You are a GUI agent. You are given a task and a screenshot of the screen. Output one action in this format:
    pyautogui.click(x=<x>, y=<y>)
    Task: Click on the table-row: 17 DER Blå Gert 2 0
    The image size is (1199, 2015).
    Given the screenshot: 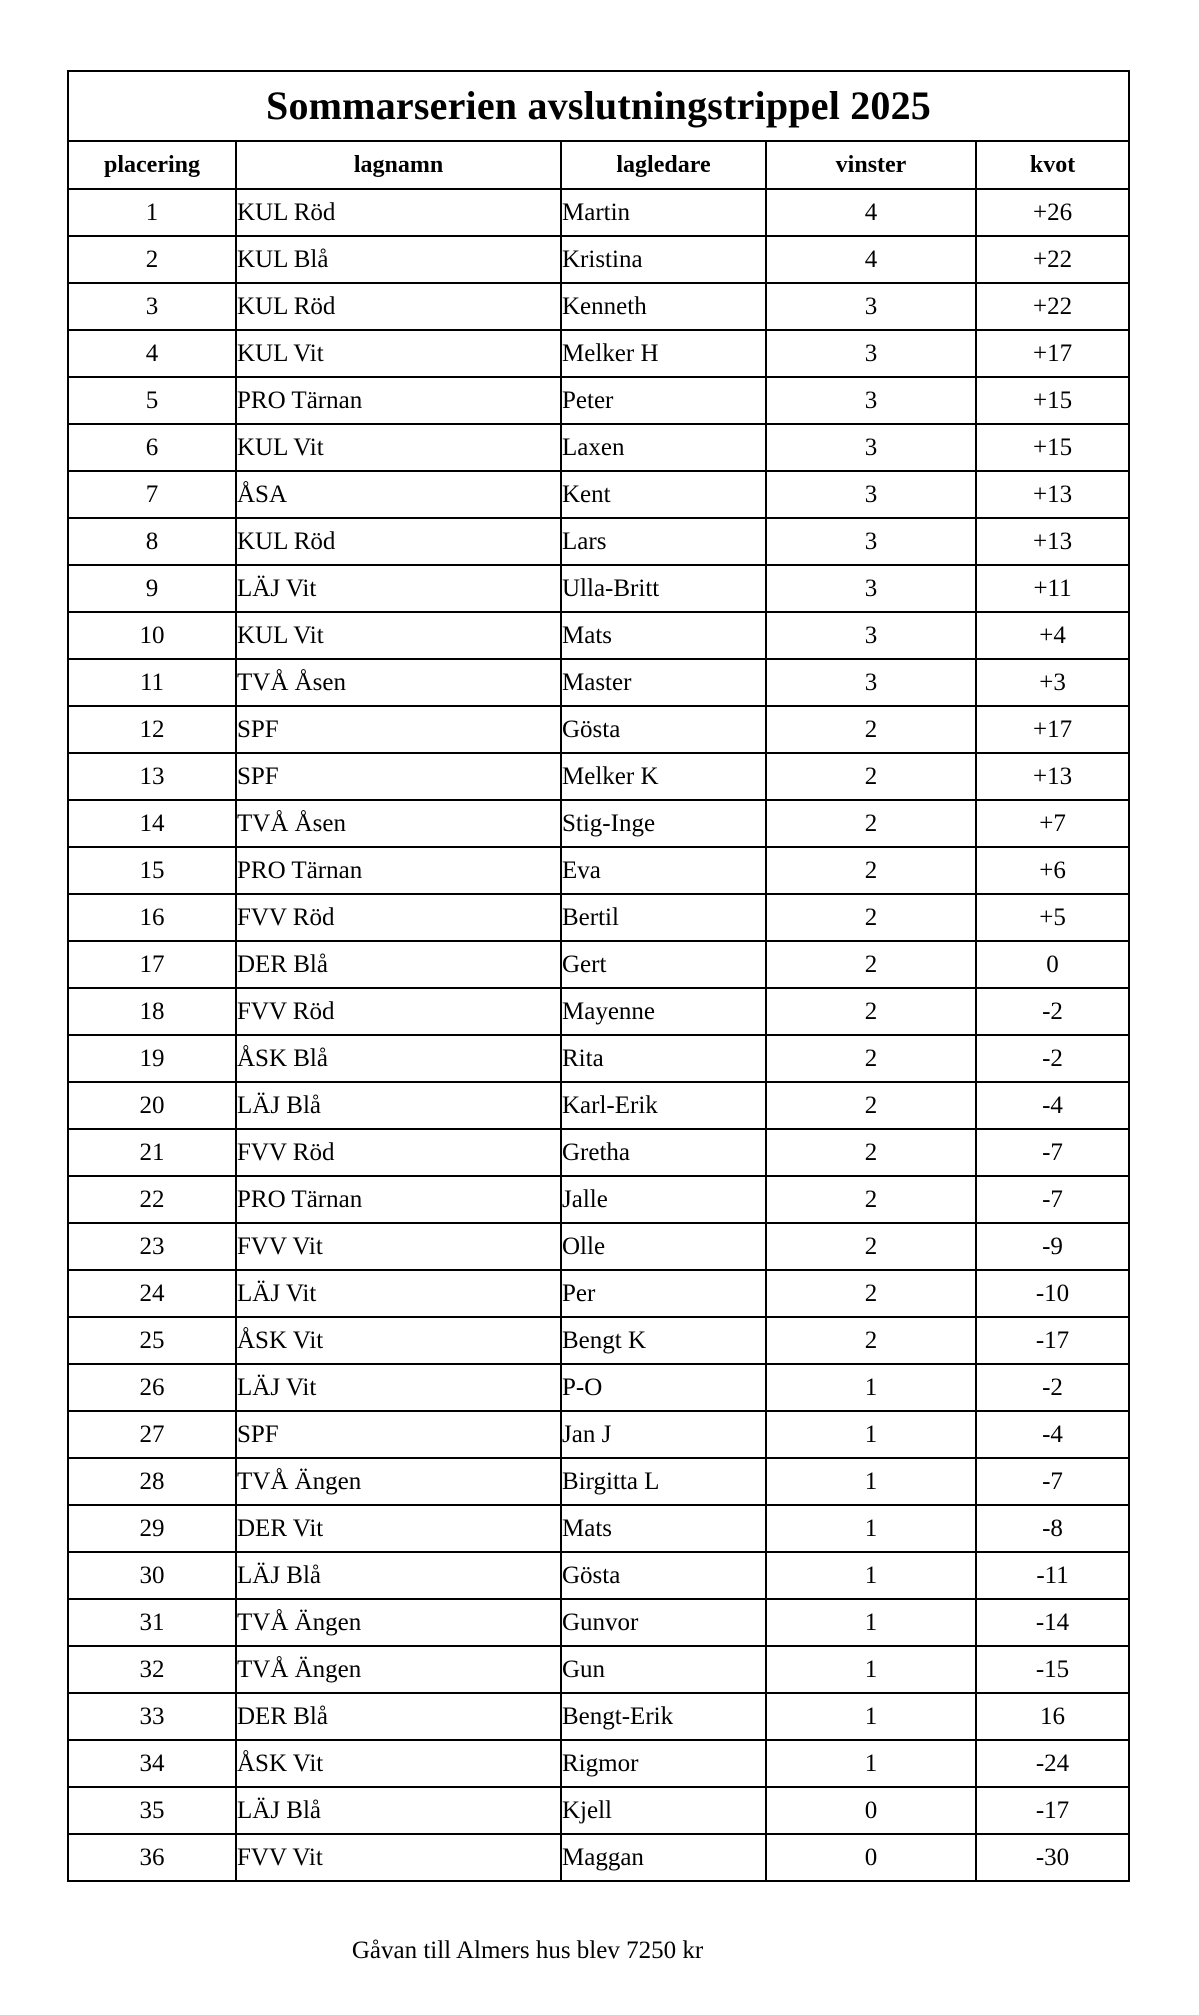 What is the action you would take?
    pyautogui.click(x=599, y=964)
    